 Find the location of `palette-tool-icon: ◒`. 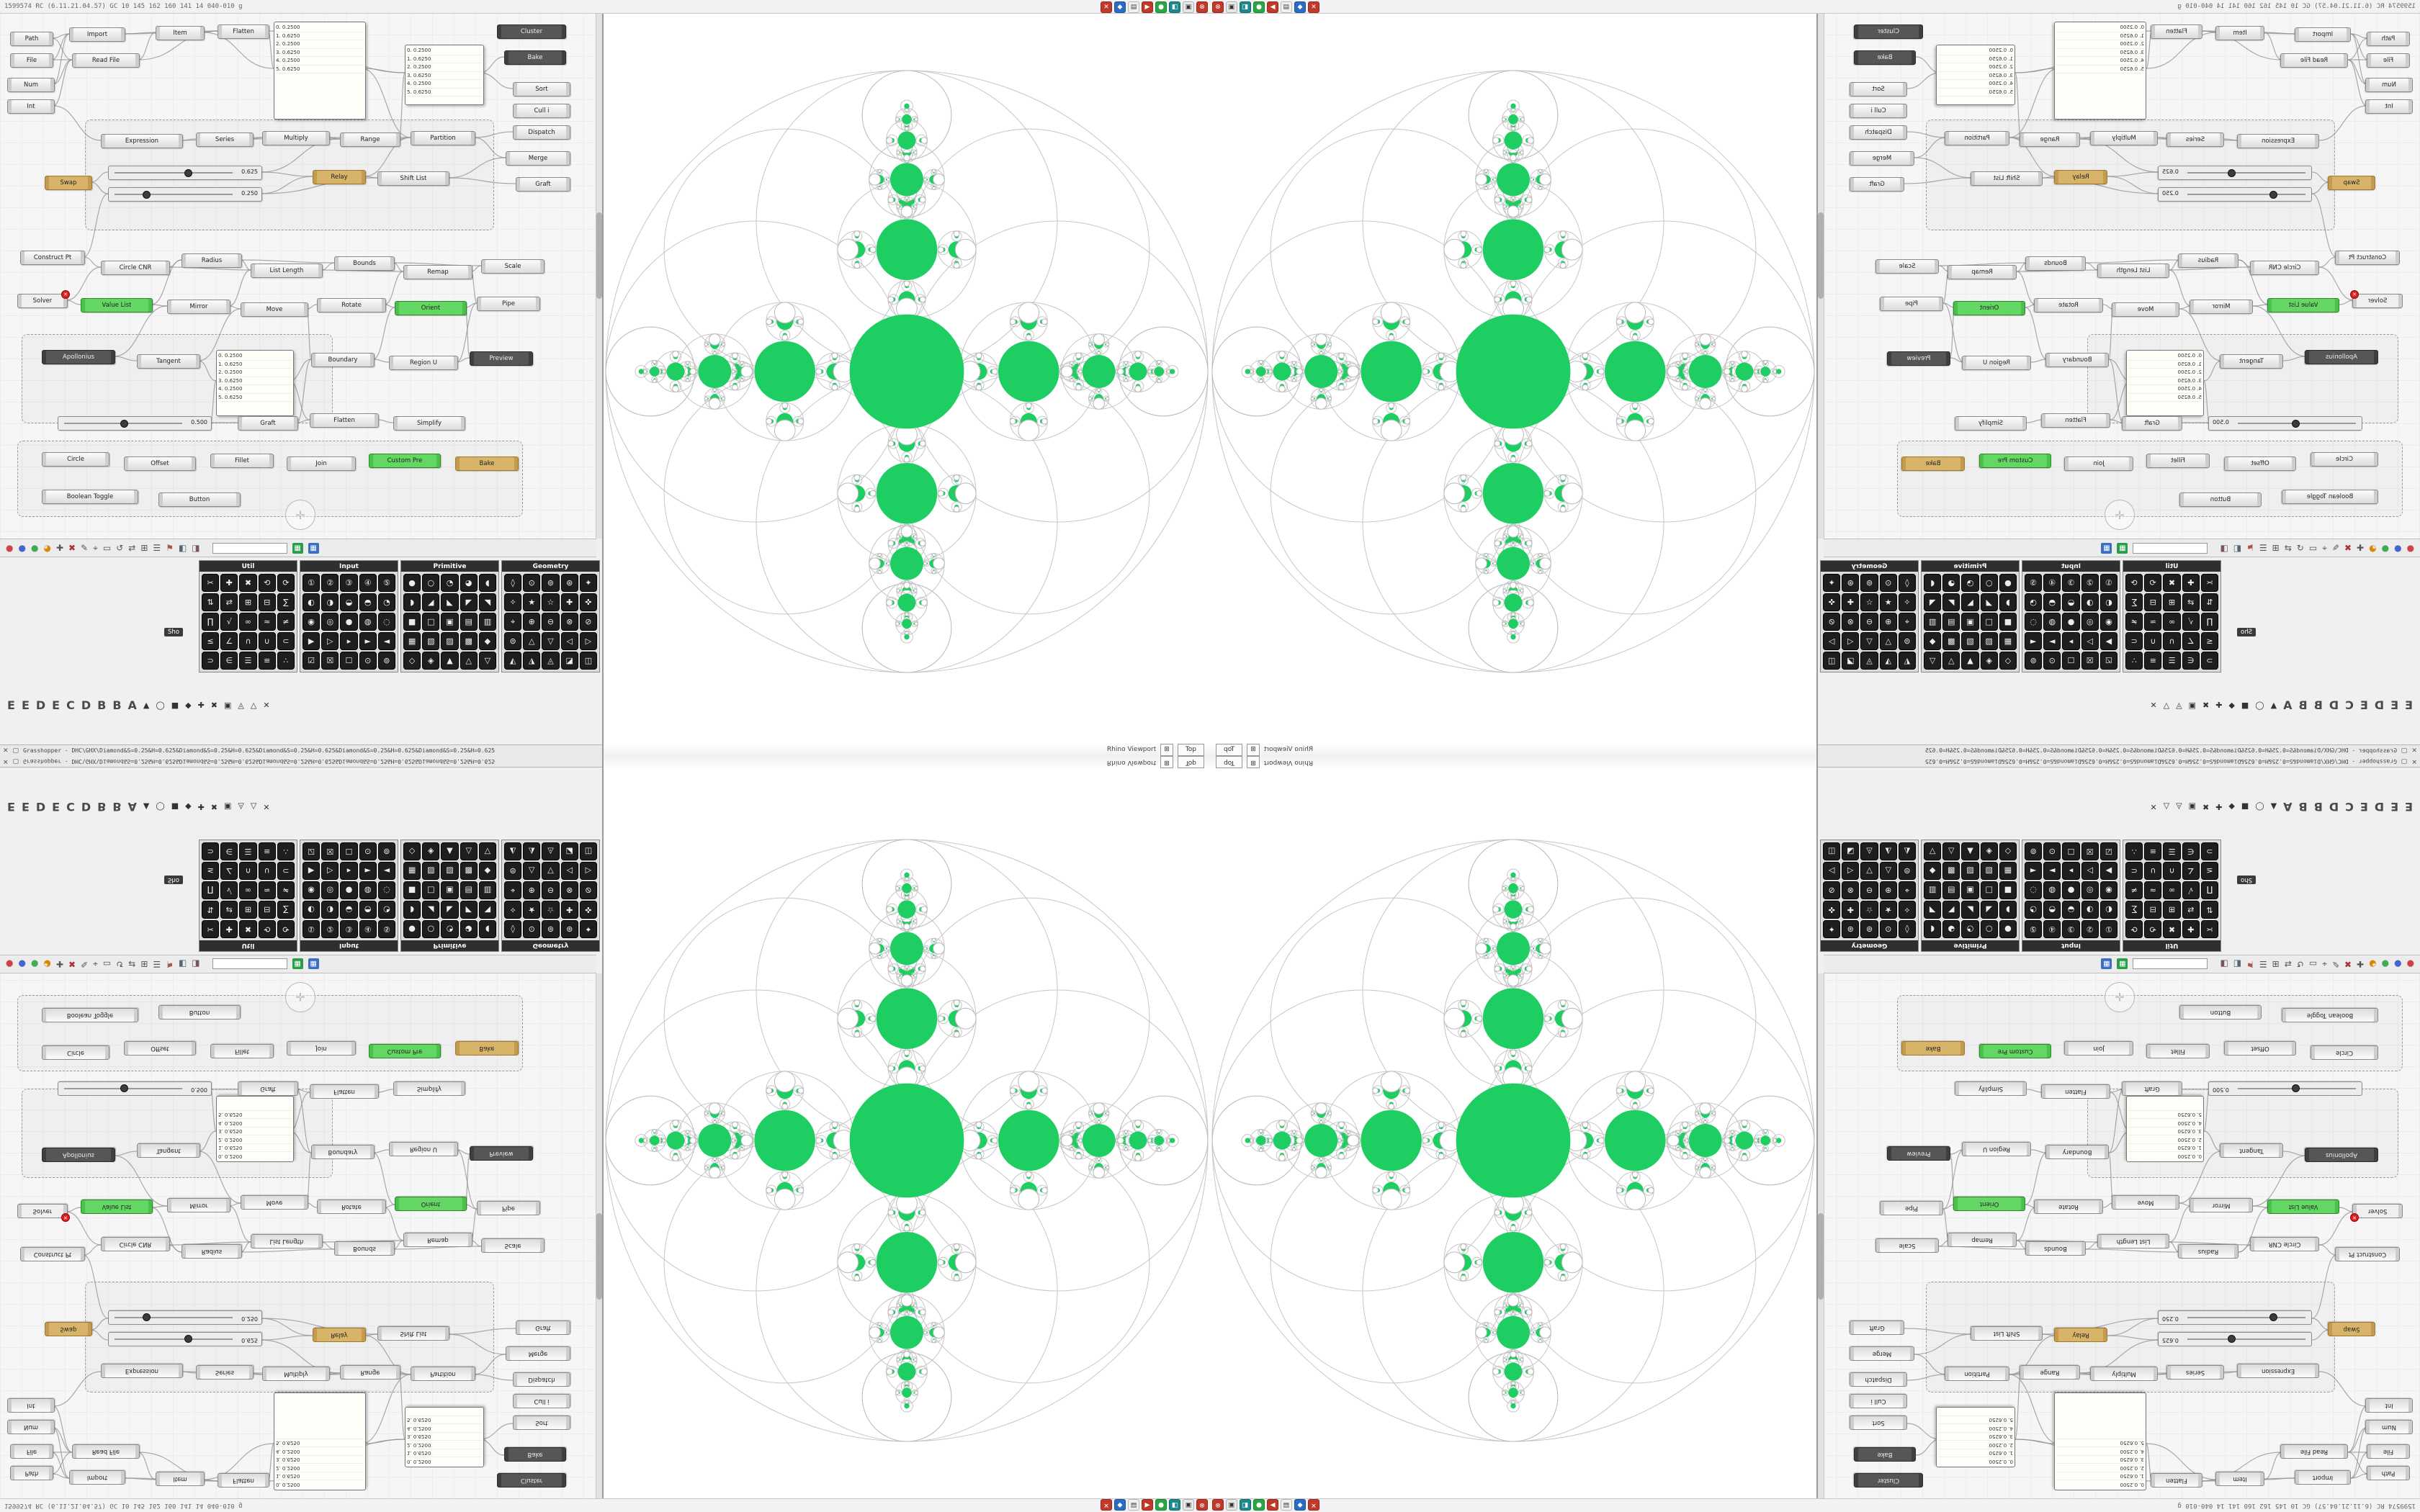

palette-tool-icon: ◒ is located at coordinates (349, 910).